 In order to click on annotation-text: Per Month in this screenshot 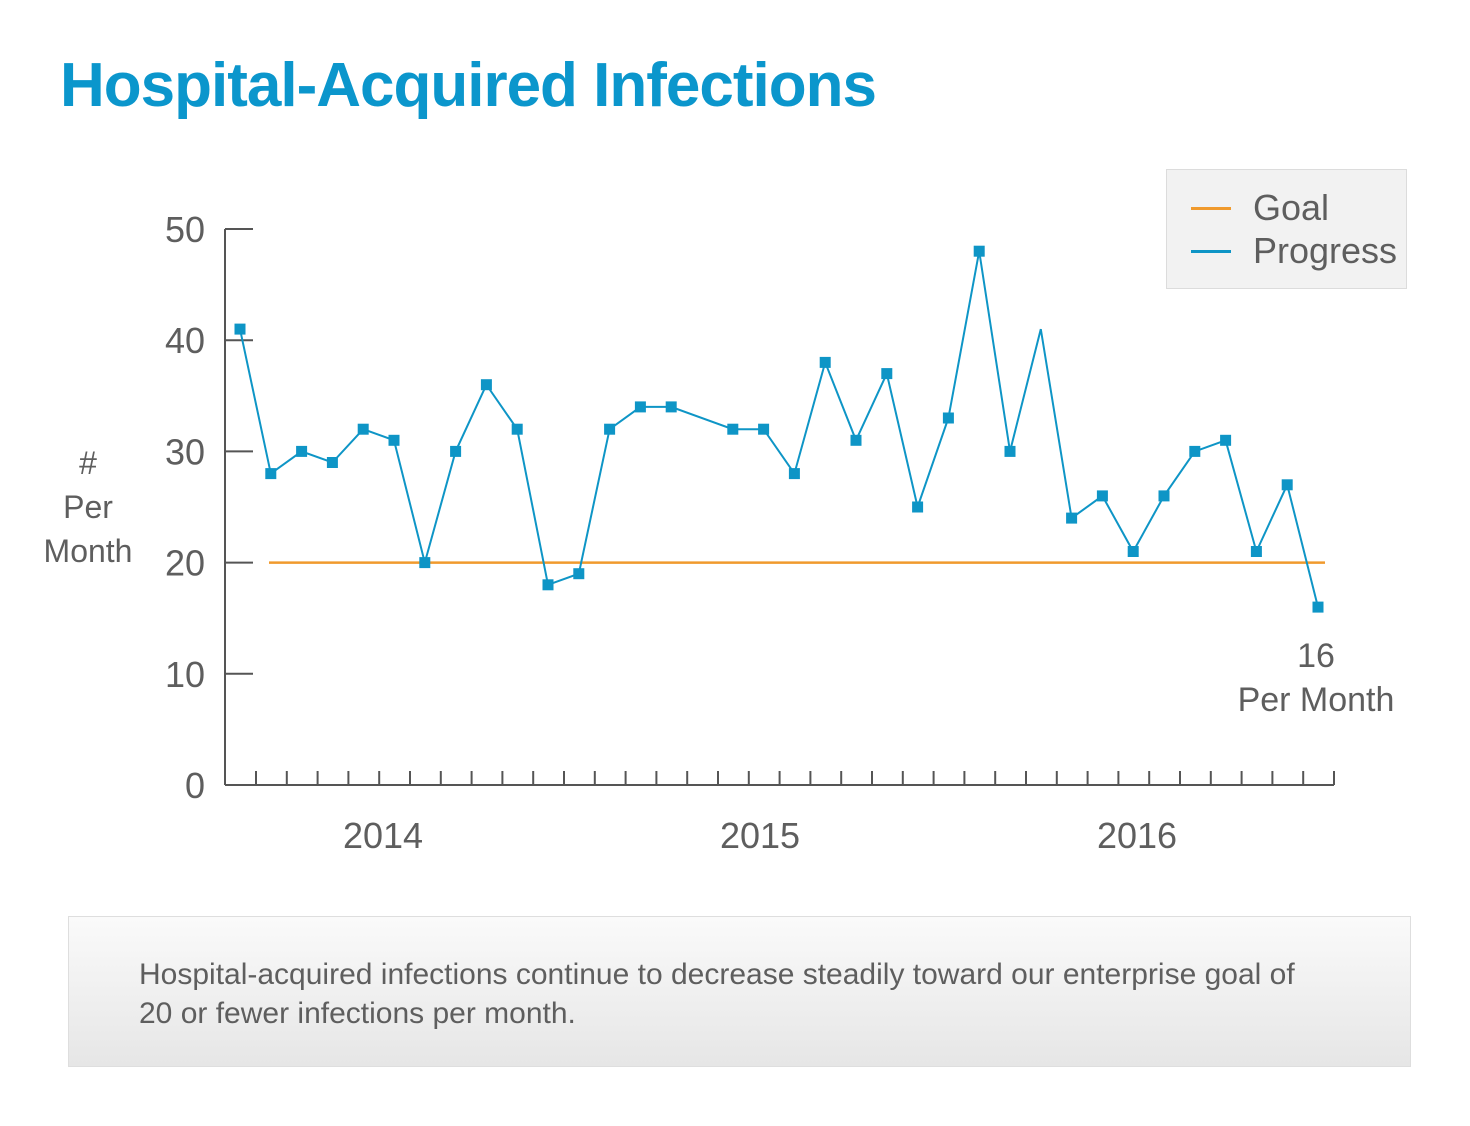, I will do `click(1316, 700)`.